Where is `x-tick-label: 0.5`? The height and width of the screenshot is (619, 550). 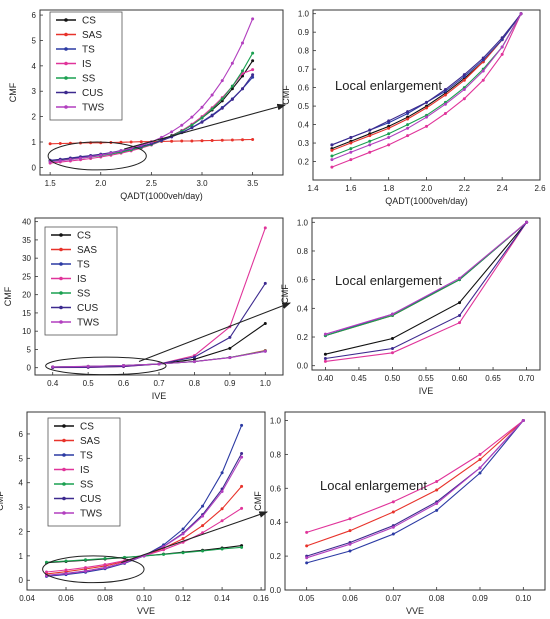
x-tick-label: 0.5 is located at coordinates (89, 383).